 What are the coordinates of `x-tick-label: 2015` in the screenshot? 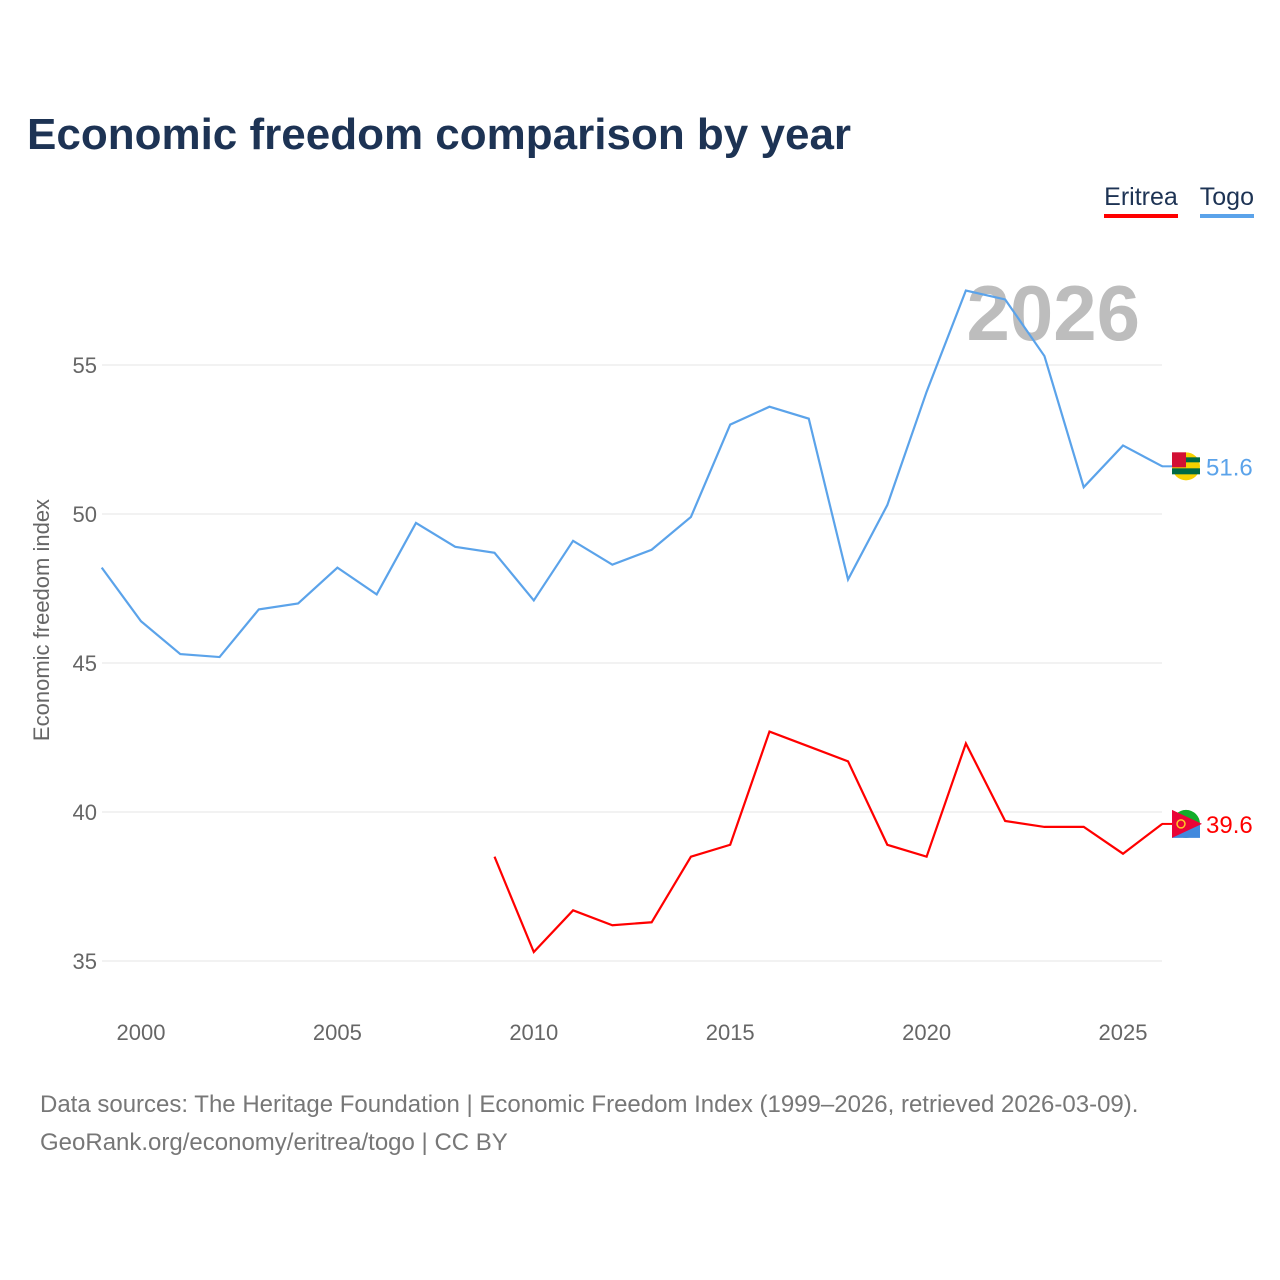 It's located at (730, 1032).